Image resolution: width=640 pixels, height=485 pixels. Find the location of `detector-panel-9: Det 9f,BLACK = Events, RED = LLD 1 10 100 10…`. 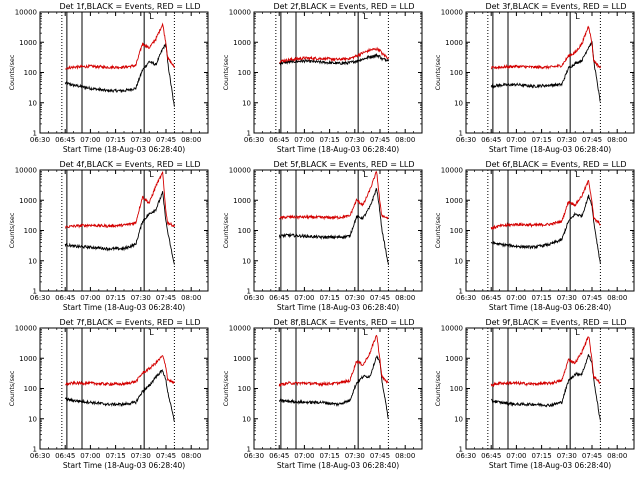

detector-panel-9: Det 9f,BLACK = Events, RED = LLD 1 10 100 10… is located at coordinates (534, 394).